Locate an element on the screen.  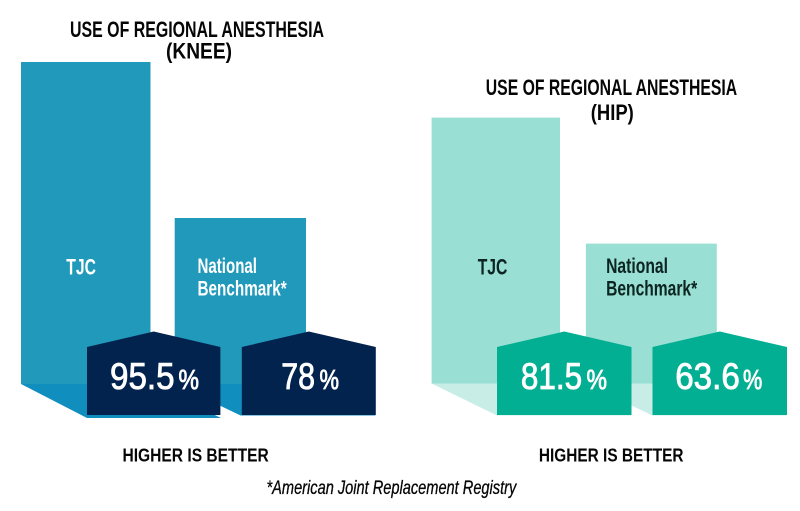
svg-text: 63.6 is located at coordinates (707, 376).